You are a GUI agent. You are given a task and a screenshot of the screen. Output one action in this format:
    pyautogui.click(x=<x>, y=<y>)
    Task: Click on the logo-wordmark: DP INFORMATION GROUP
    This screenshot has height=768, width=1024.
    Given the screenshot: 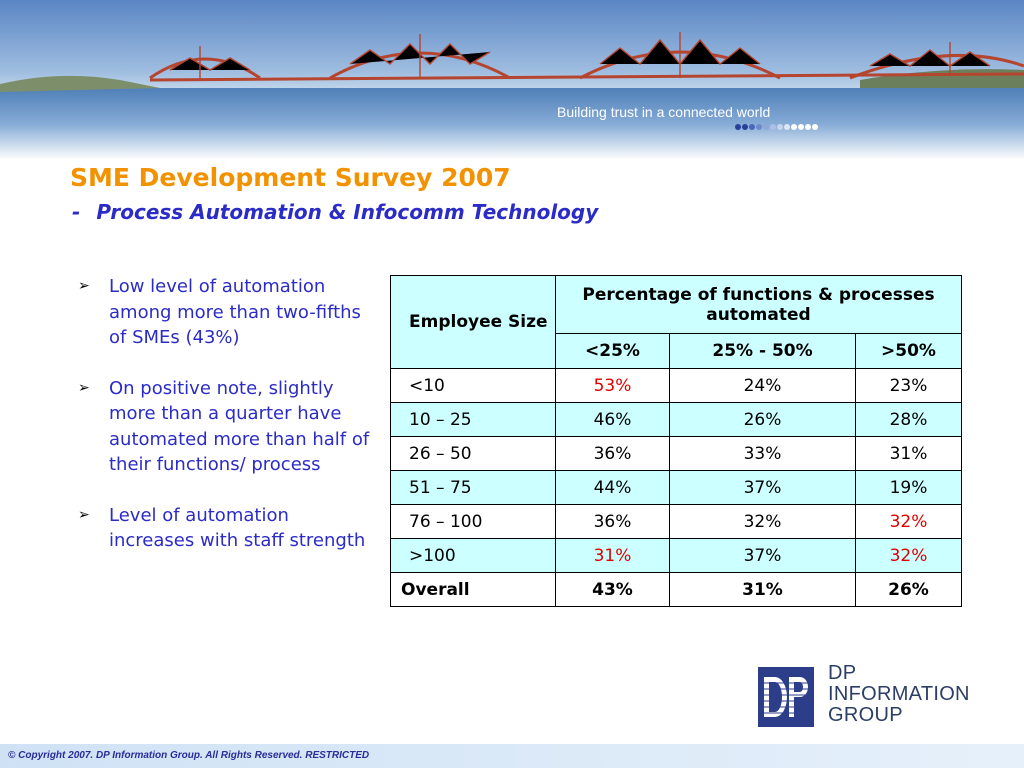 What is the action you would take?
    pyautogui.click(x=899, y=694)
    